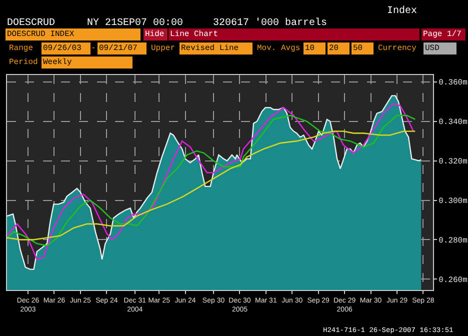 The image size is (468, 336). I want to click on text: DOESCRUD INDEX, so click(40, 34).